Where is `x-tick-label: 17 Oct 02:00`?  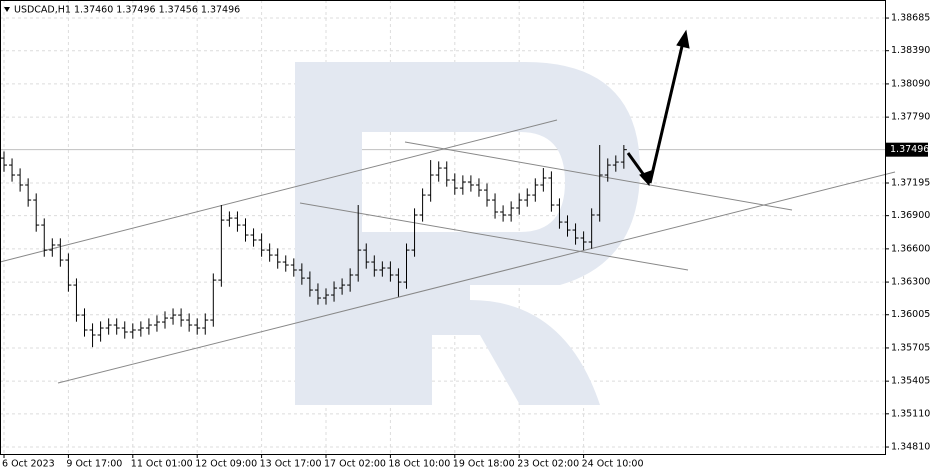
x-tick-label: 17 Oct 02:00 is located at coordinates (355, 464).